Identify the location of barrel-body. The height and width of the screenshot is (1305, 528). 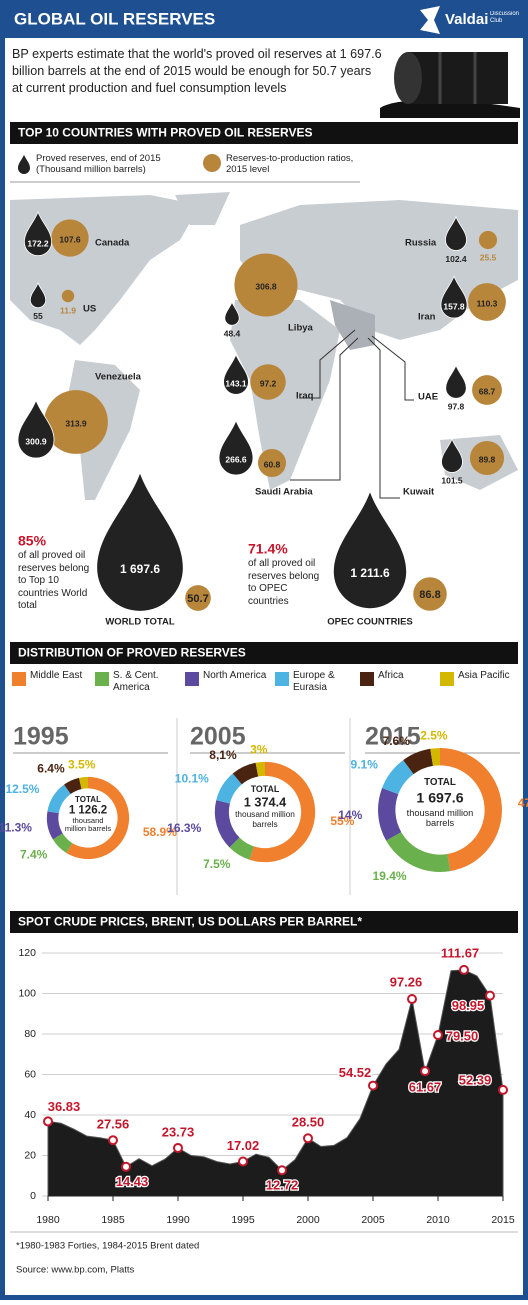
(458, 78).